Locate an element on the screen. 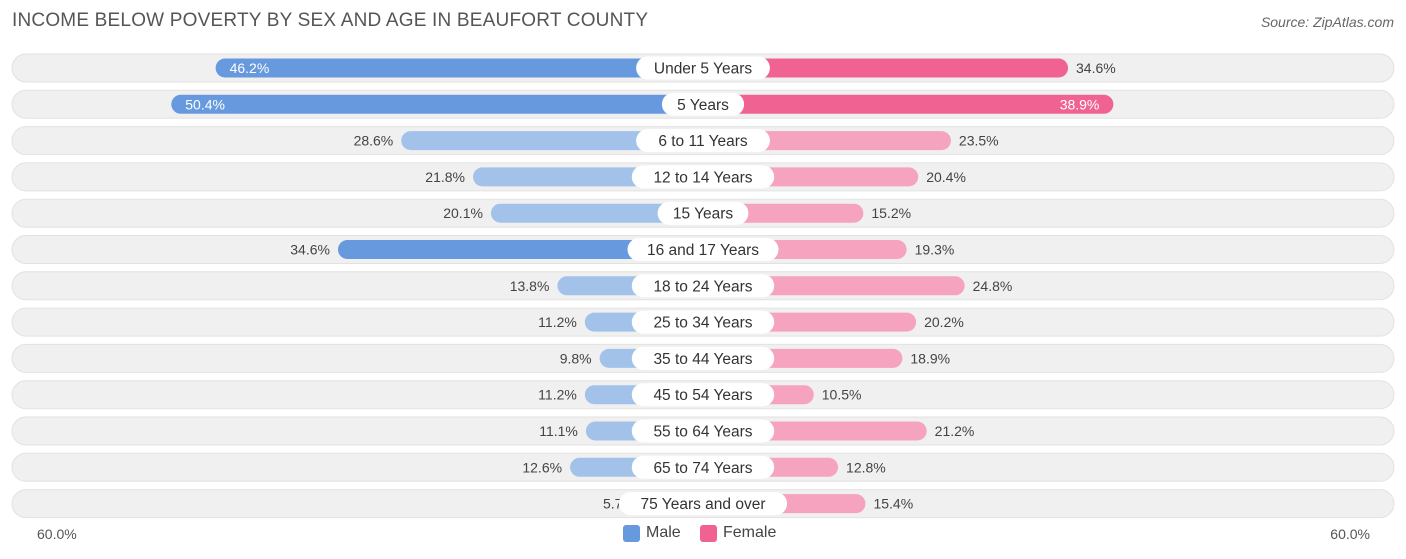 The width and height of the screenshot is (1406, 559). category-label: 55 to 64 Years is located at coordinates (702, 432).